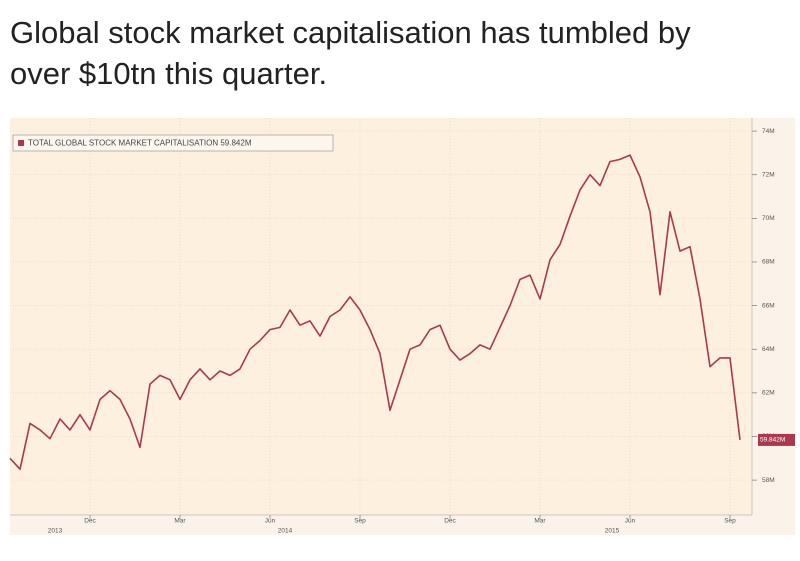  What do you see at coordinates (21, 143) in the screenshot?
I see `legend-swatch` at bounding box center [21, 143].